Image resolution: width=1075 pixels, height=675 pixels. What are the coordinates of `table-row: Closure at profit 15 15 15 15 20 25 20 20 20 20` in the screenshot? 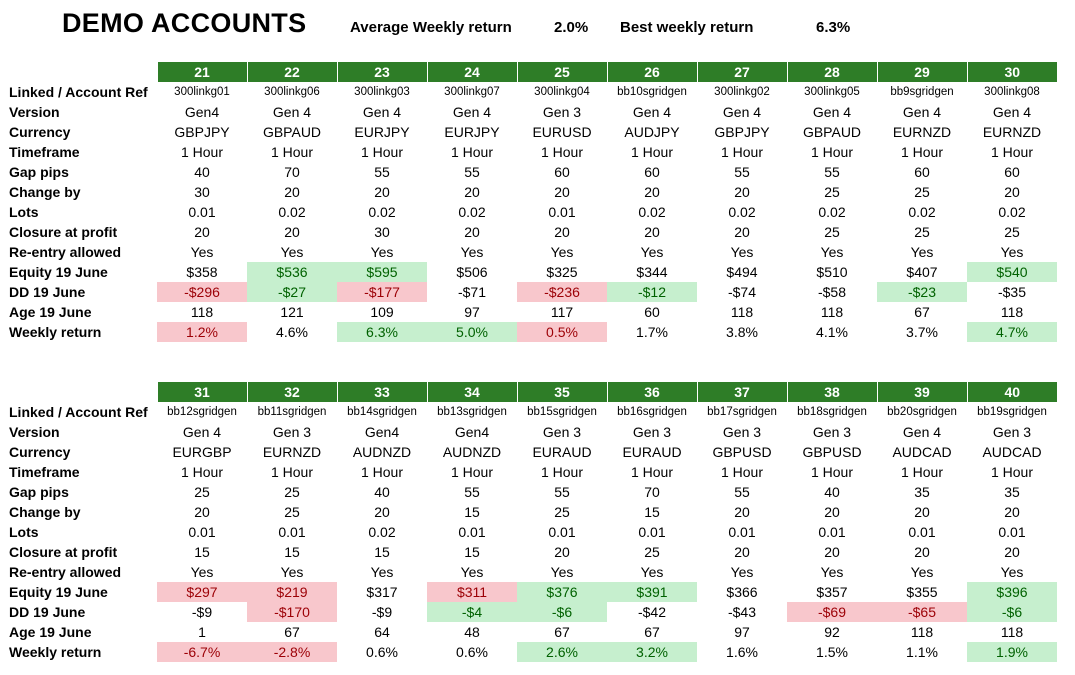 It's located at (532, 552).